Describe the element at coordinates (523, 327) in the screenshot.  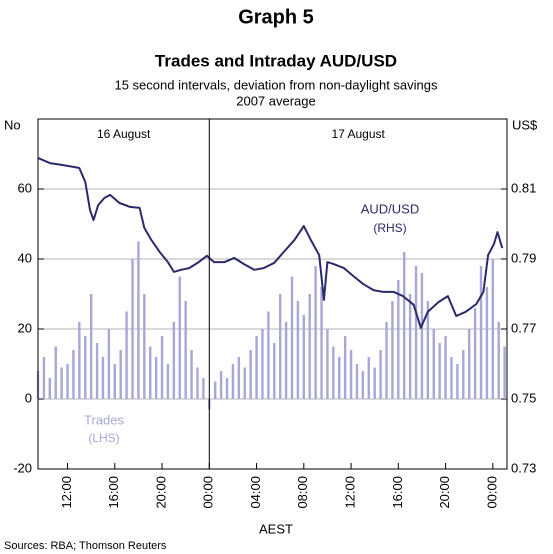
I see `y2-tick-label: 0.77` at that location.